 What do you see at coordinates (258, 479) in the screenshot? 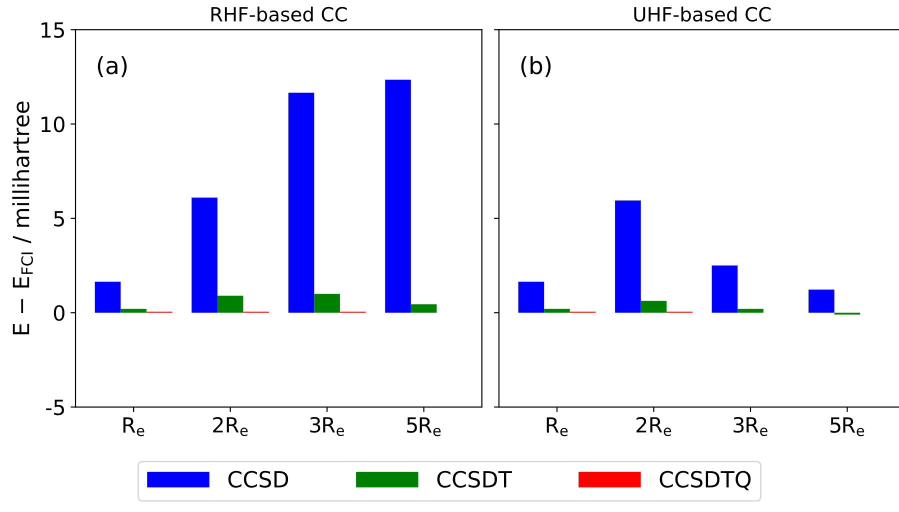
I see `legend-label: CCSD` at bounding box center [258, 479].